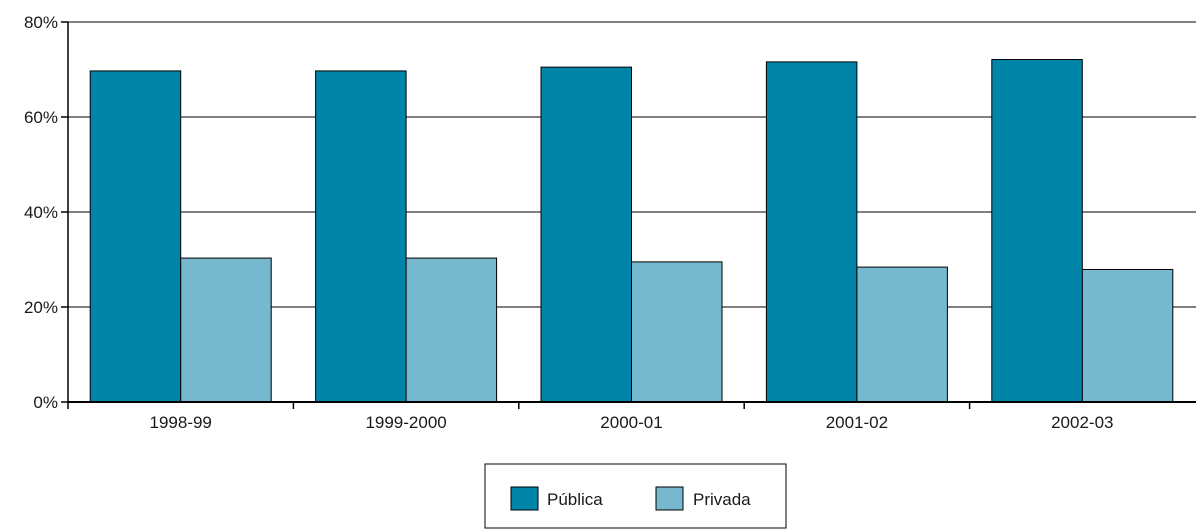  I want to click on x-tick-label: 1999-2000, so click(405, 422).